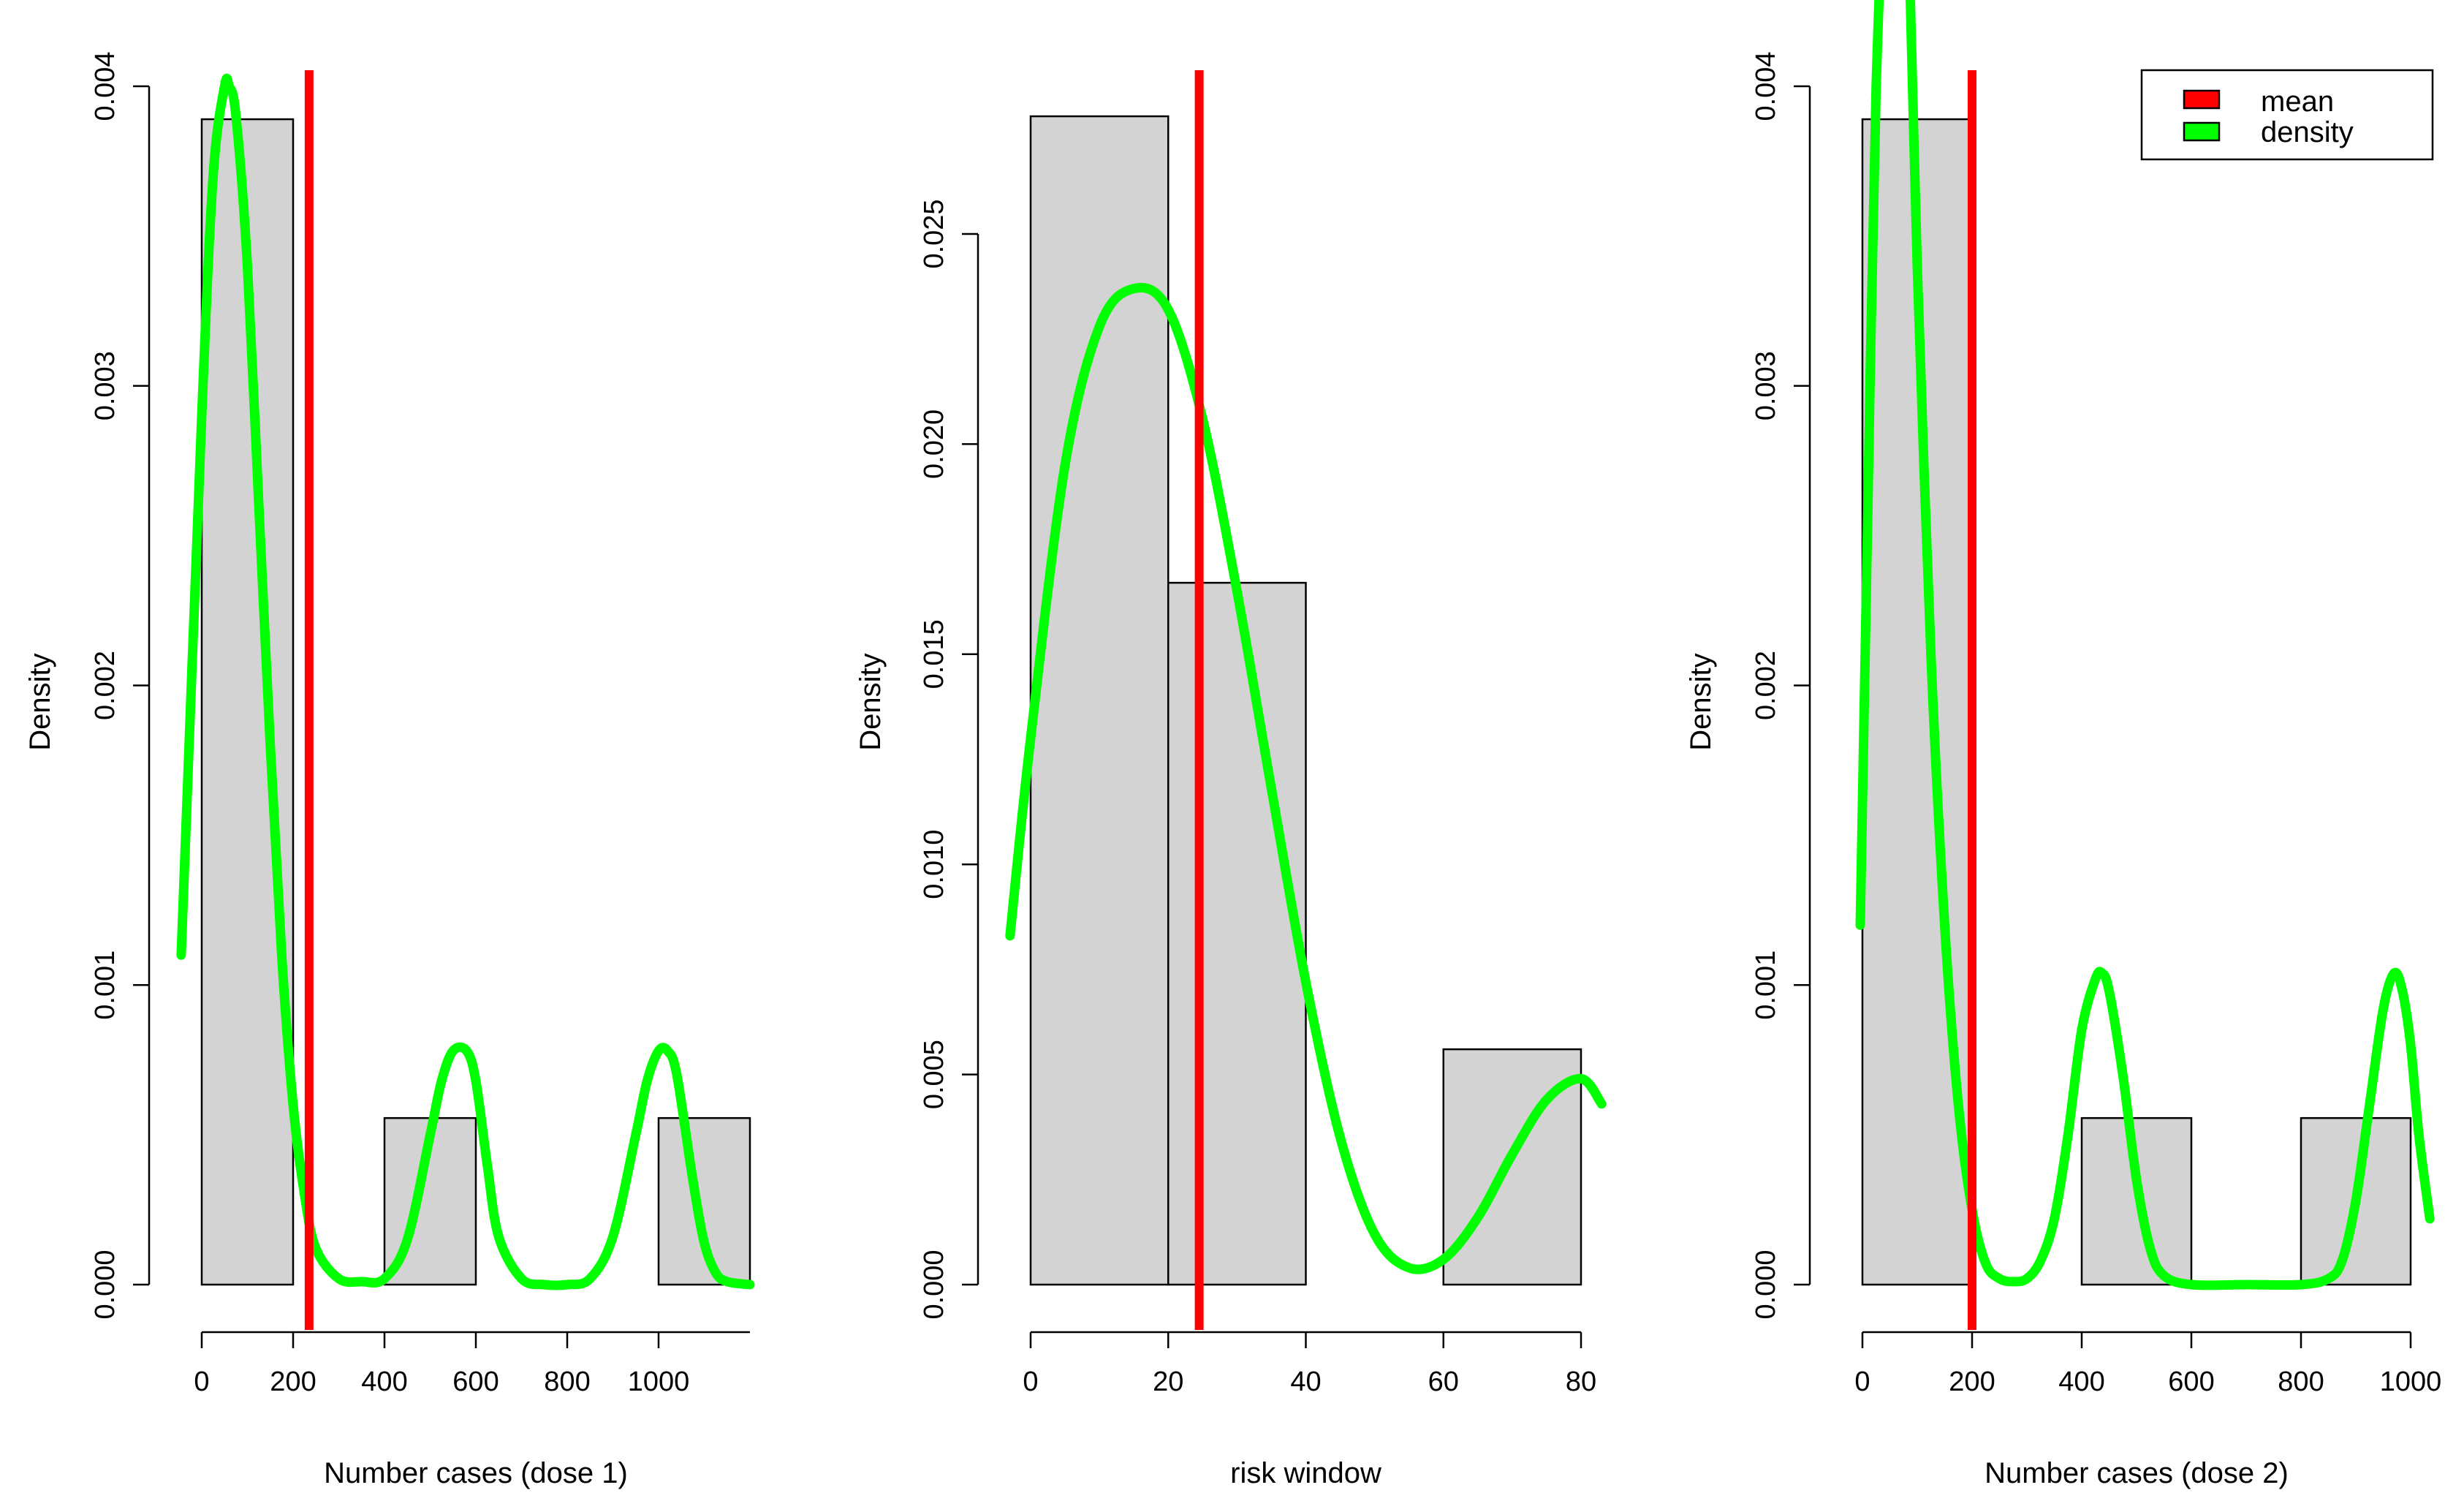 The width and height of the screenshot is (2464, 1512). What do you see at coordinates (2137, 1473) in the screenshot?
I see `x-axis-label: Number cases (dose 2)` at bounding box center [2137, 1473].